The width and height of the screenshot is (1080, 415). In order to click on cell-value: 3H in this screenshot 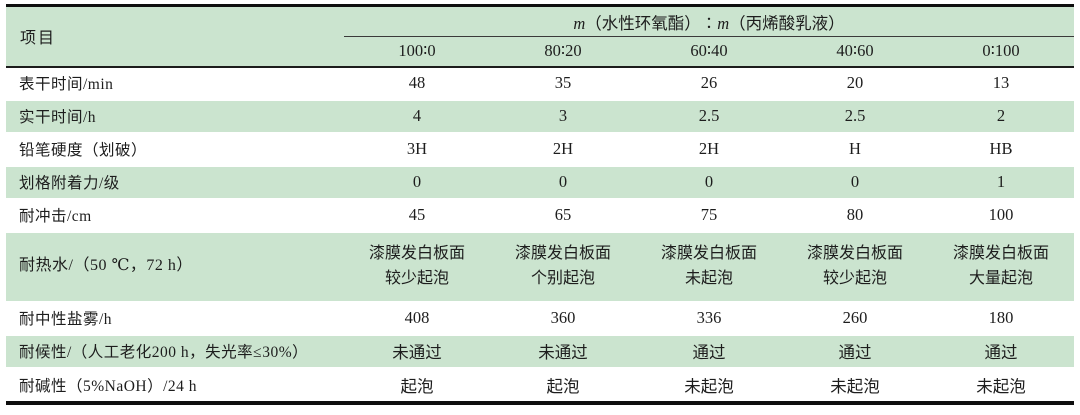, I will do `click(417, 148)`.